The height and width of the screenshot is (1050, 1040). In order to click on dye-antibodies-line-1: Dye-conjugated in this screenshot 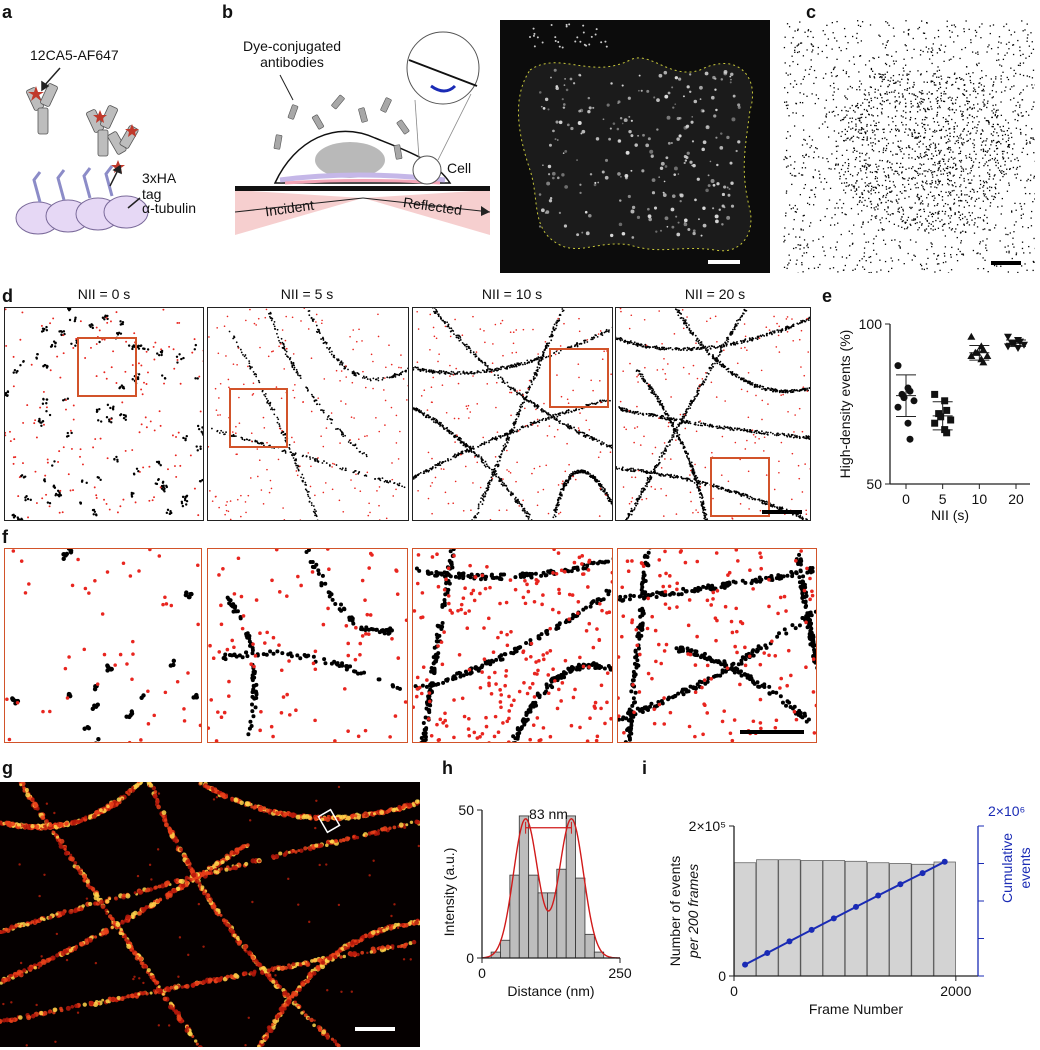, I will do `click(292, 46)`.